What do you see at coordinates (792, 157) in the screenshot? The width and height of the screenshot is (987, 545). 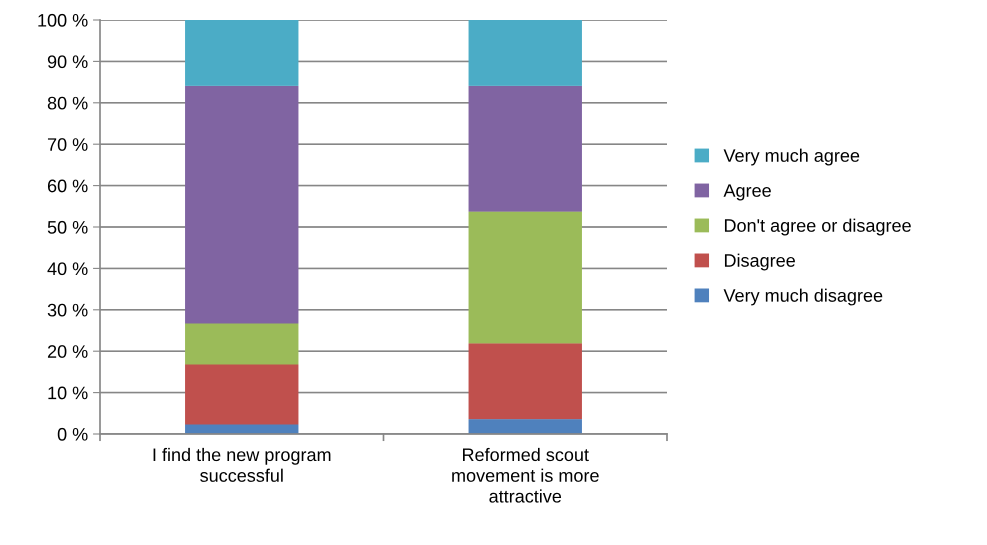 I see `legend-label: Very much agree` at bounding box center [792, 157].